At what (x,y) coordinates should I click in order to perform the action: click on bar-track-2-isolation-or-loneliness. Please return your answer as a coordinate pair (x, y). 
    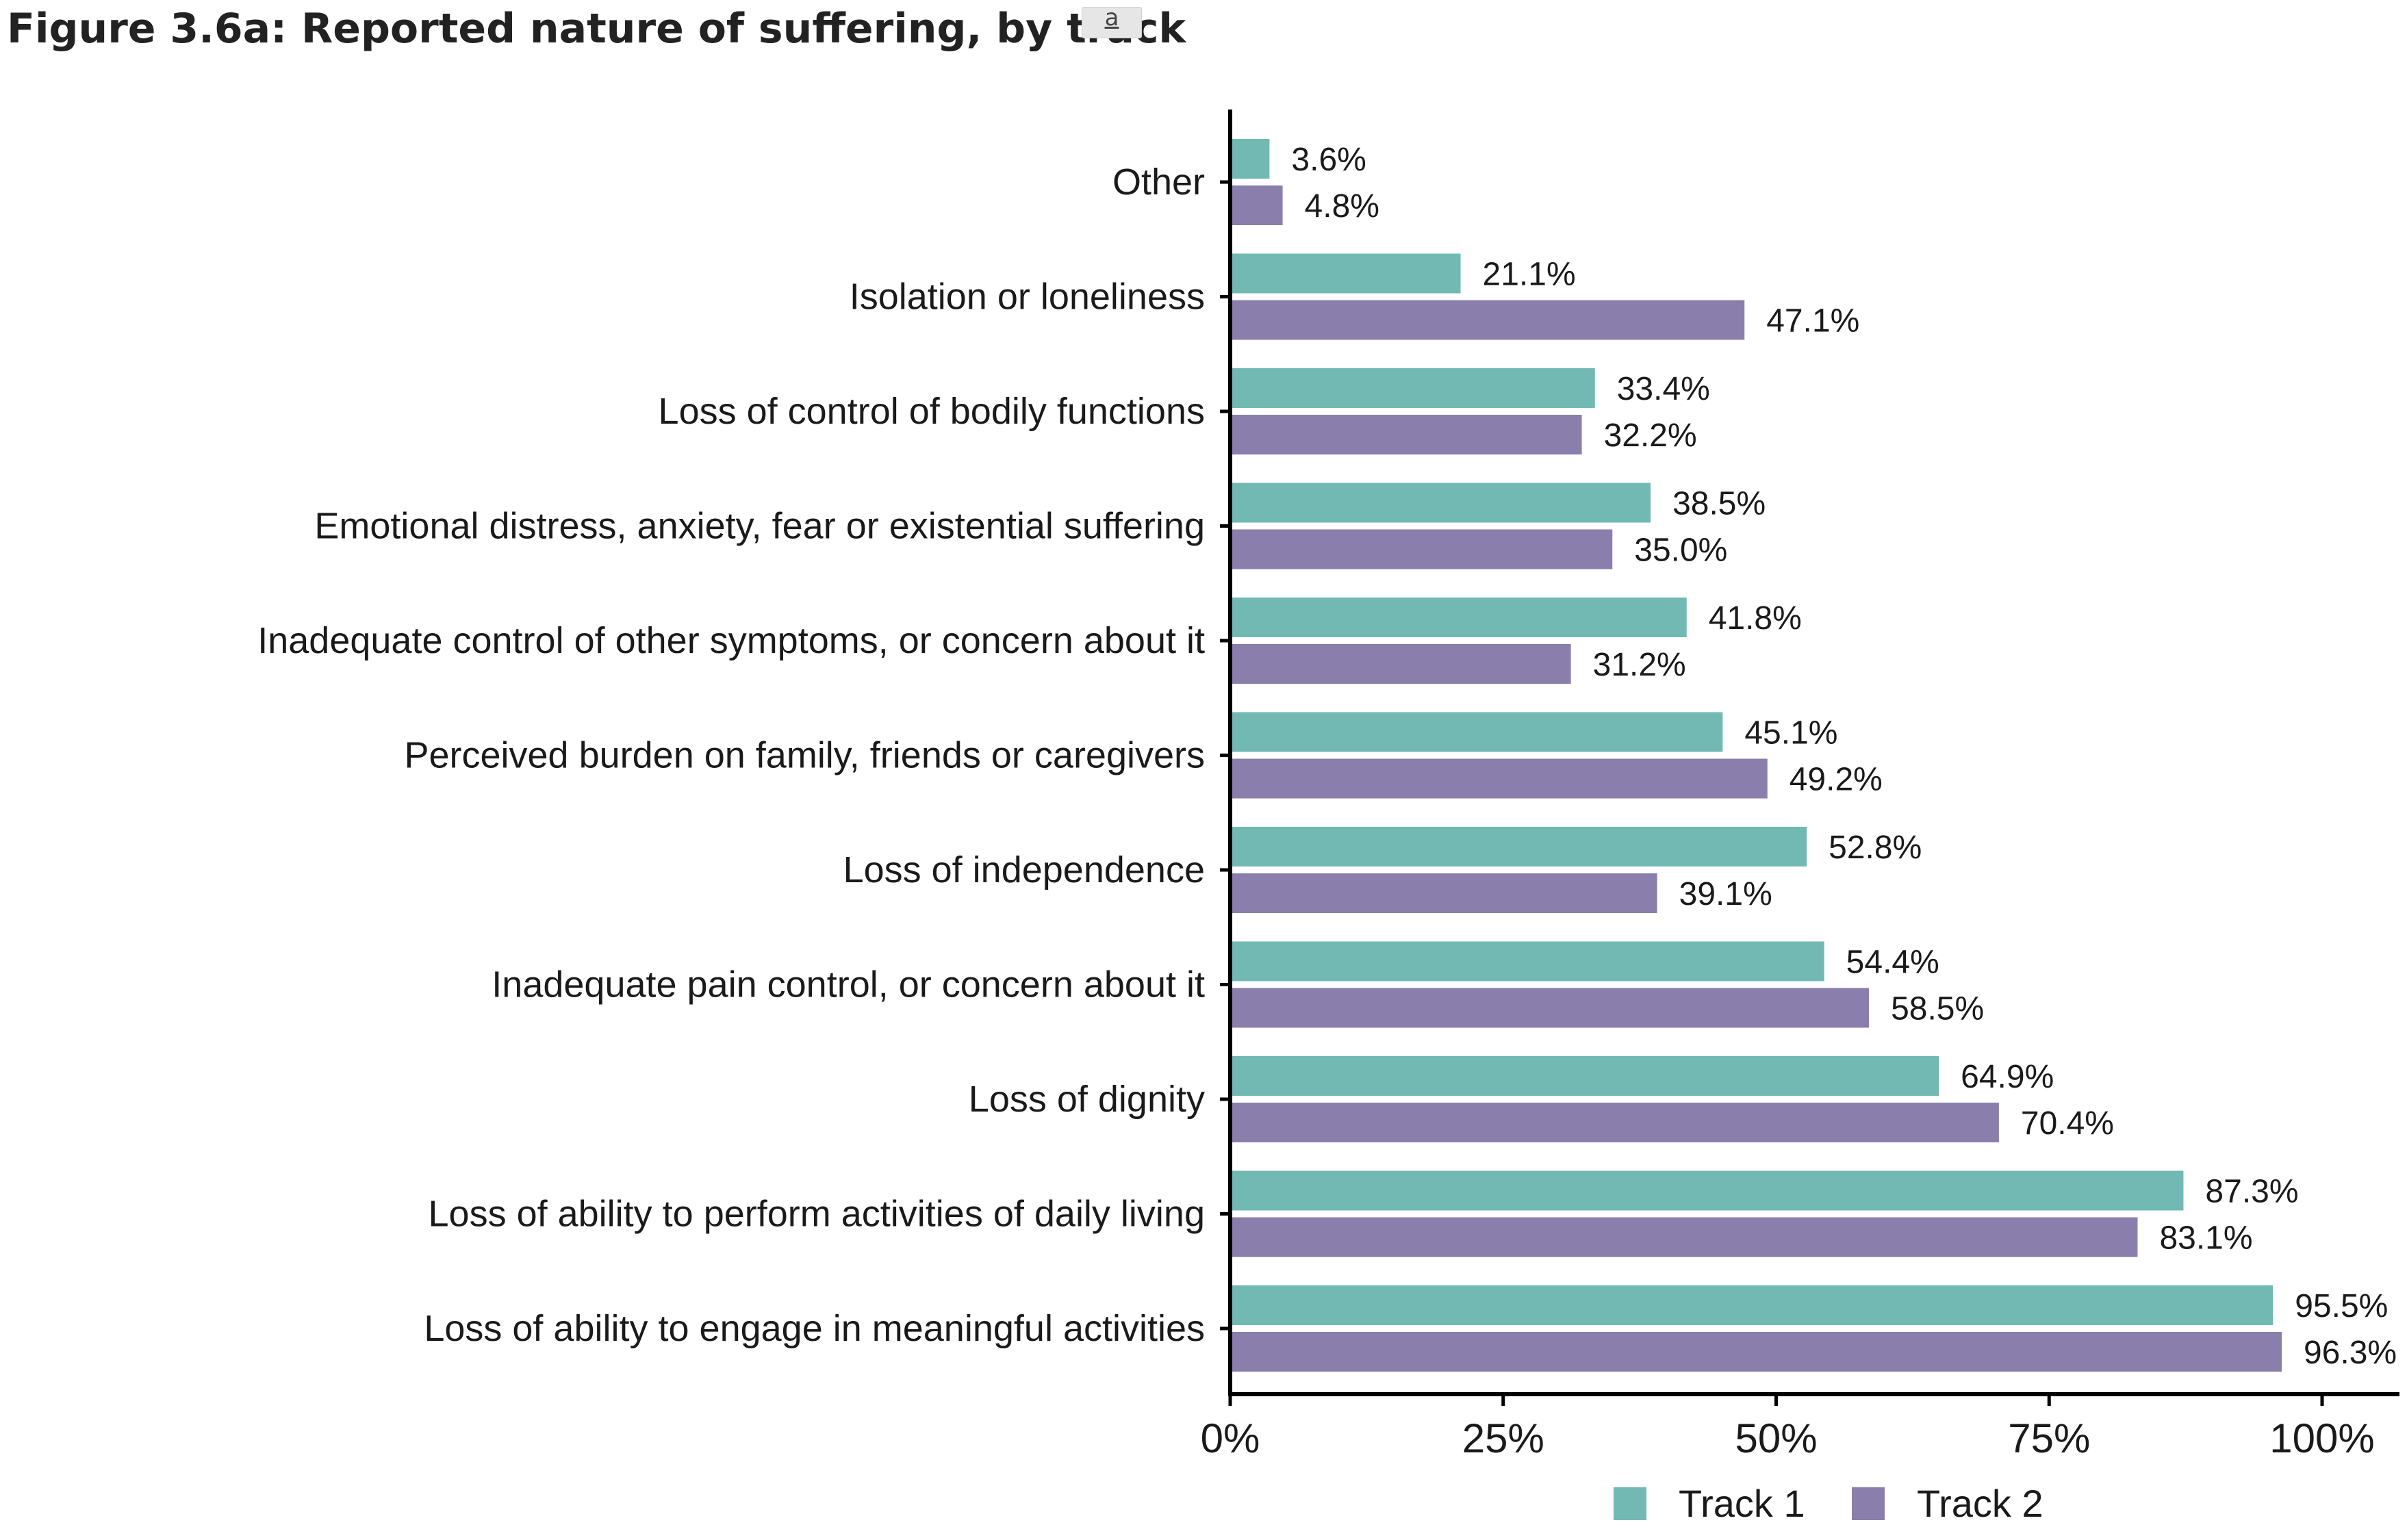
    Looking at the image, I should click on (1487, 320).